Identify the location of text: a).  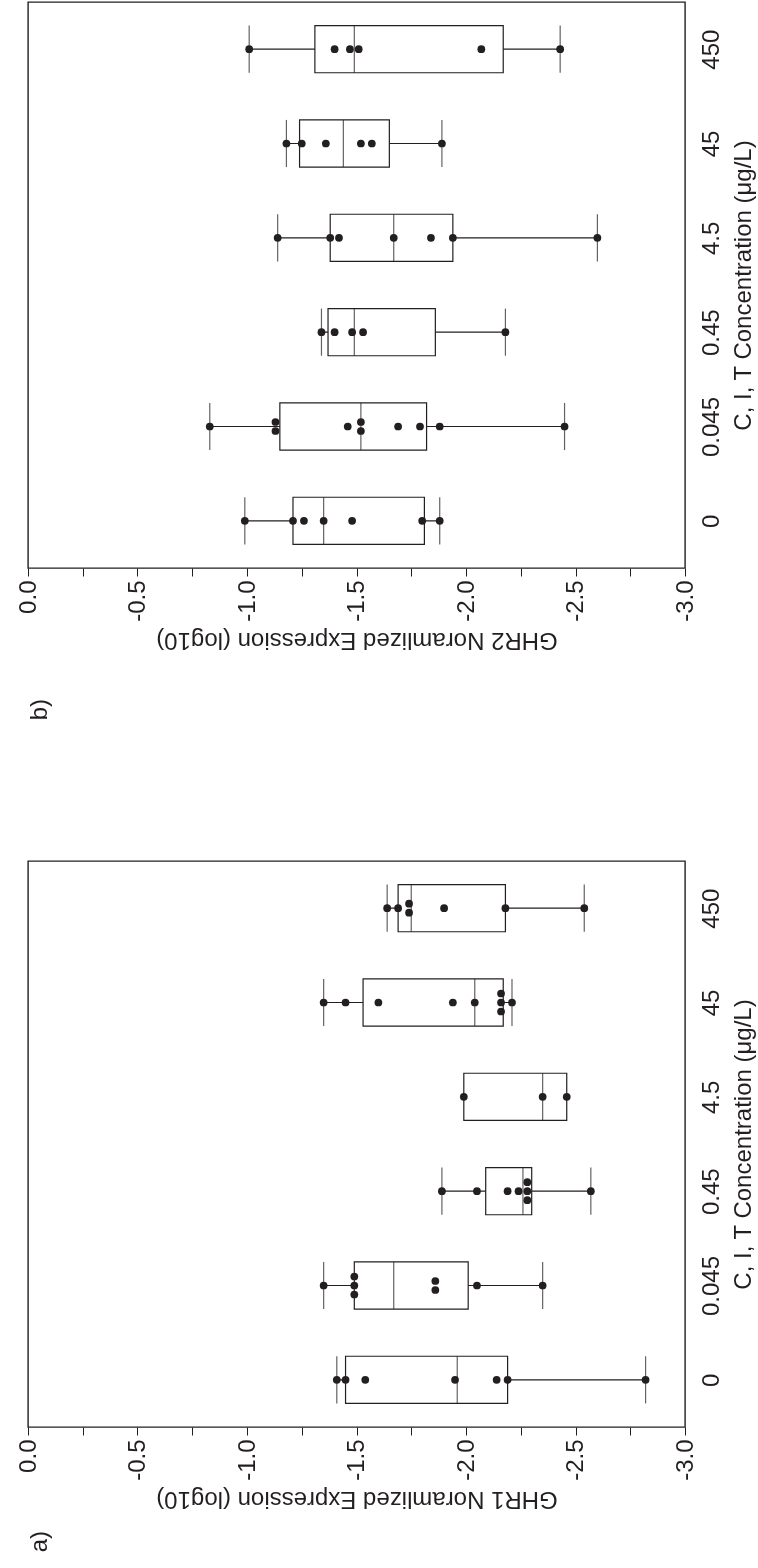
(38, 1542).